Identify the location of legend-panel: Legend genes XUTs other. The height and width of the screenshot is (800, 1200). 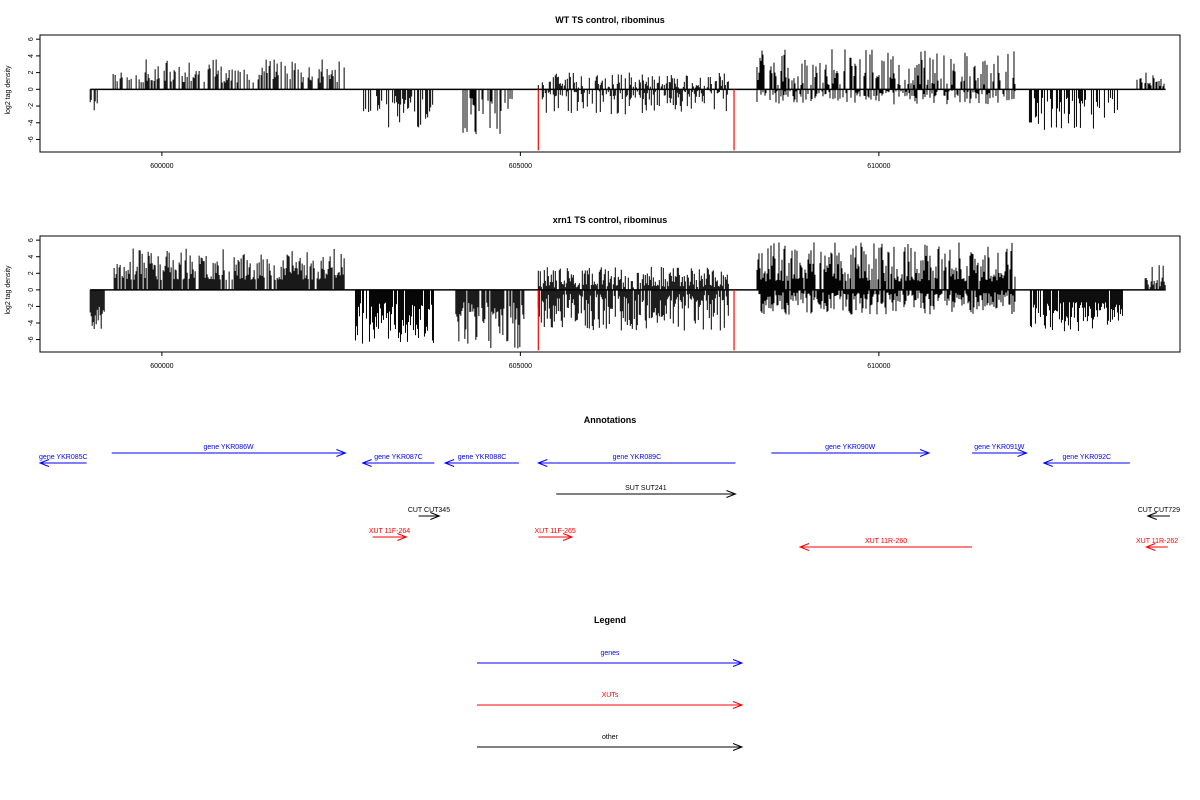
(610, 683).